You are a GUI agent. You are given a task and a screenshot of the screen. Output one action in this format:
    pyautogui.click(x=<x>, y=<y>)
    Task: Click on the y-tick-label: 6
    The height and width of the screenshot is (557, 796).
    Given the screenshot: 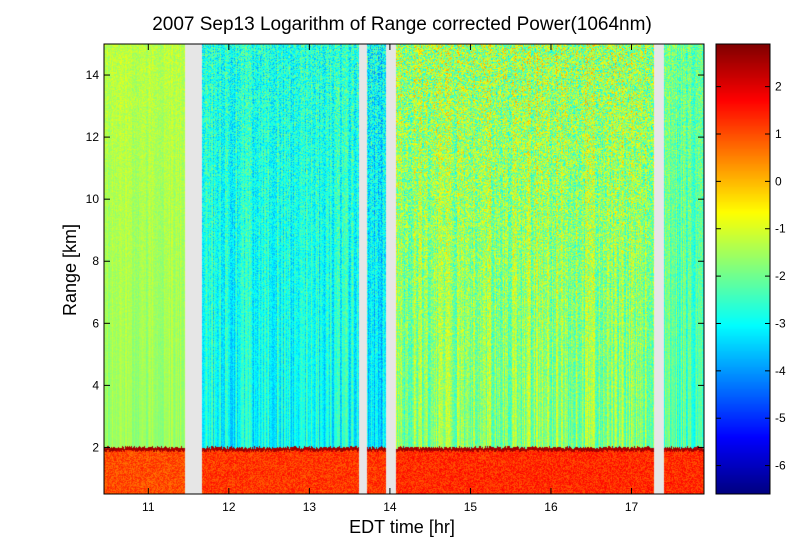 What is the action you would take?
    pyautogui.click(x=95, y=323)
    